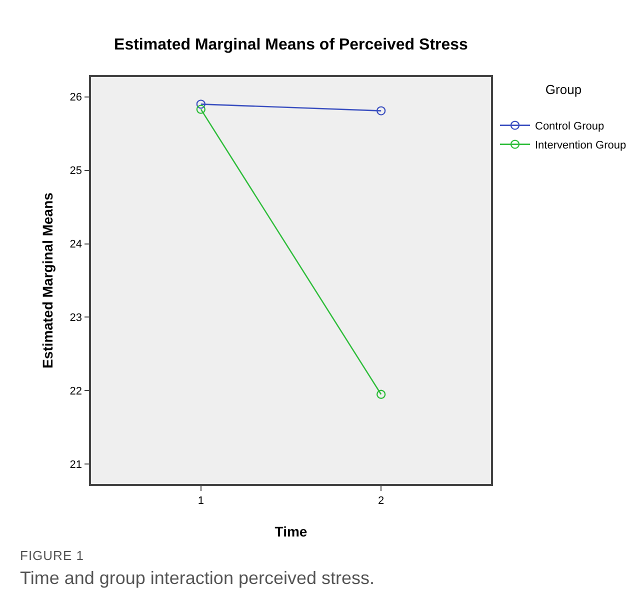 This screenshot has width=644, height=608. I want to click on y-tick-label: 25, so click(76, 171).